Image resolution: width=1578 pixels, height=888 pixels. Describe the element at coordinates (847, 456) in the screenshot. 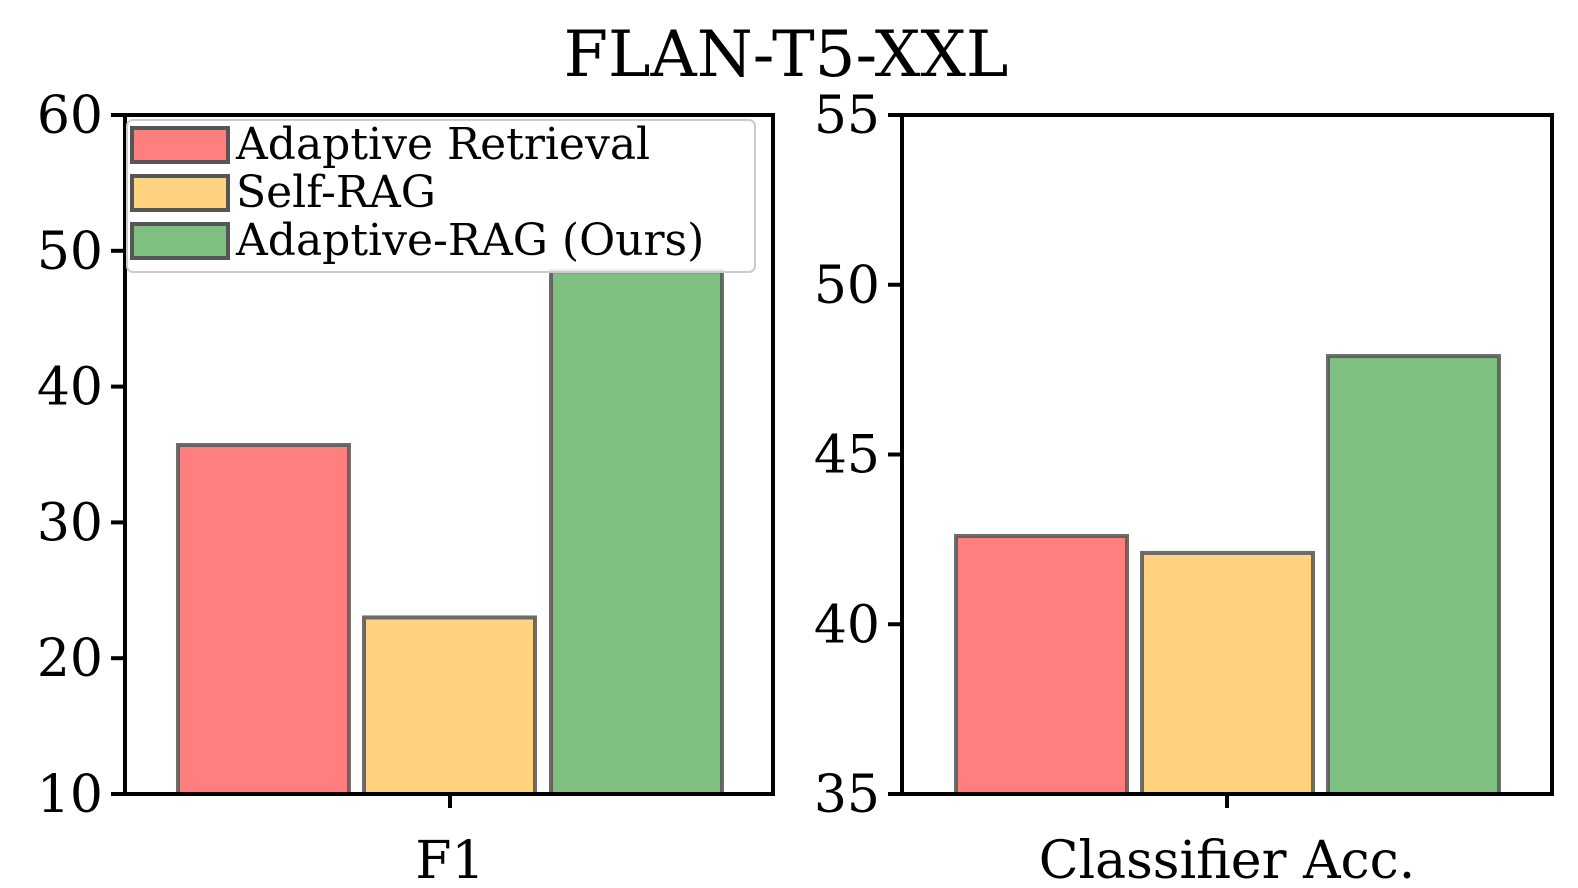

I see `y-tick-label: 45` at that location.